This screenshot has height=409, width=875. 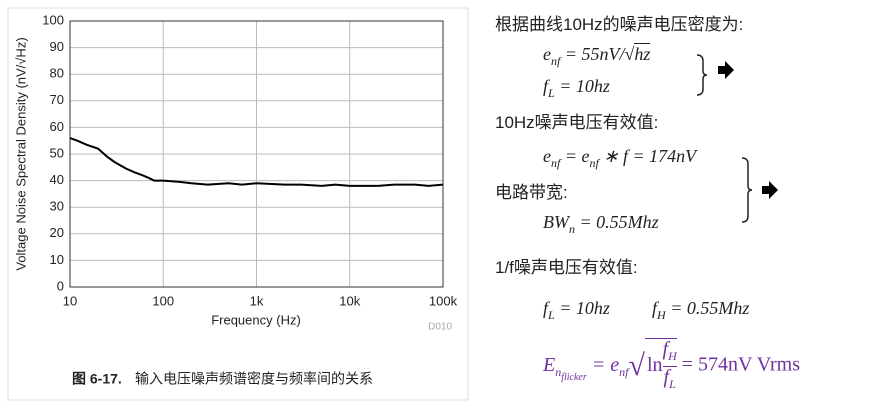 I want to click on x-tick-label: 100k, so click(x=443, y=300).